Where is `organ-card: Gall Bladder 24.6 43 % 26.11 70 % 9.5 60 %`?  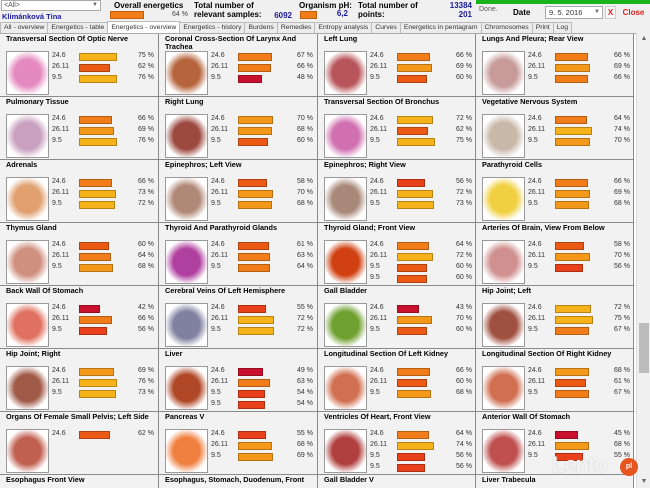 organ-card: Gall Bladder 24.6 43 % 26.11 70 % 9.5 60 % is located at coordinates (397, 317).